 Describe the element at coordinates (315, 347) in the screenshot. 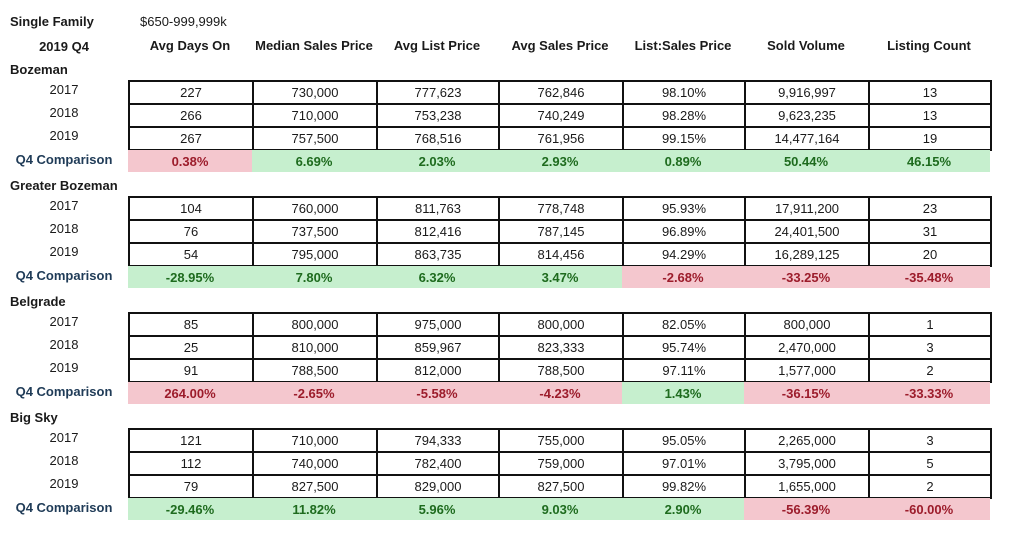

I see `cell-median-sales-price: 810,000` at that location.